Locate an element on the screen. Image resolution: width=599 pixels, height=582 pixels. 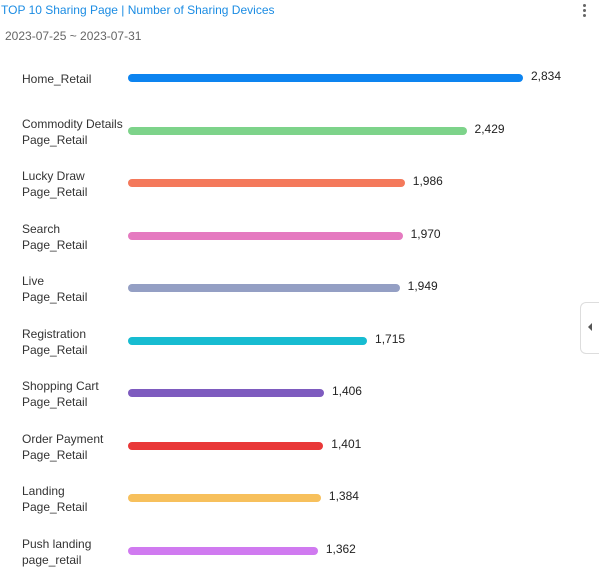
category-label: Lucky Draw Page_Retail is located at coordinates (55, 184).